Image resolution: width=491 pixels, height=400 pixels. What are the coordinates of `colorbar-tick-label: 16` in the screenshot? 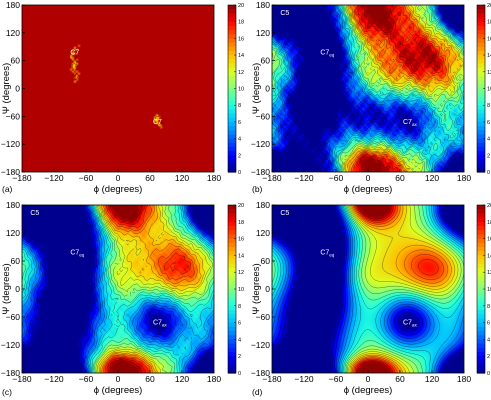 It's located at (489, 39).